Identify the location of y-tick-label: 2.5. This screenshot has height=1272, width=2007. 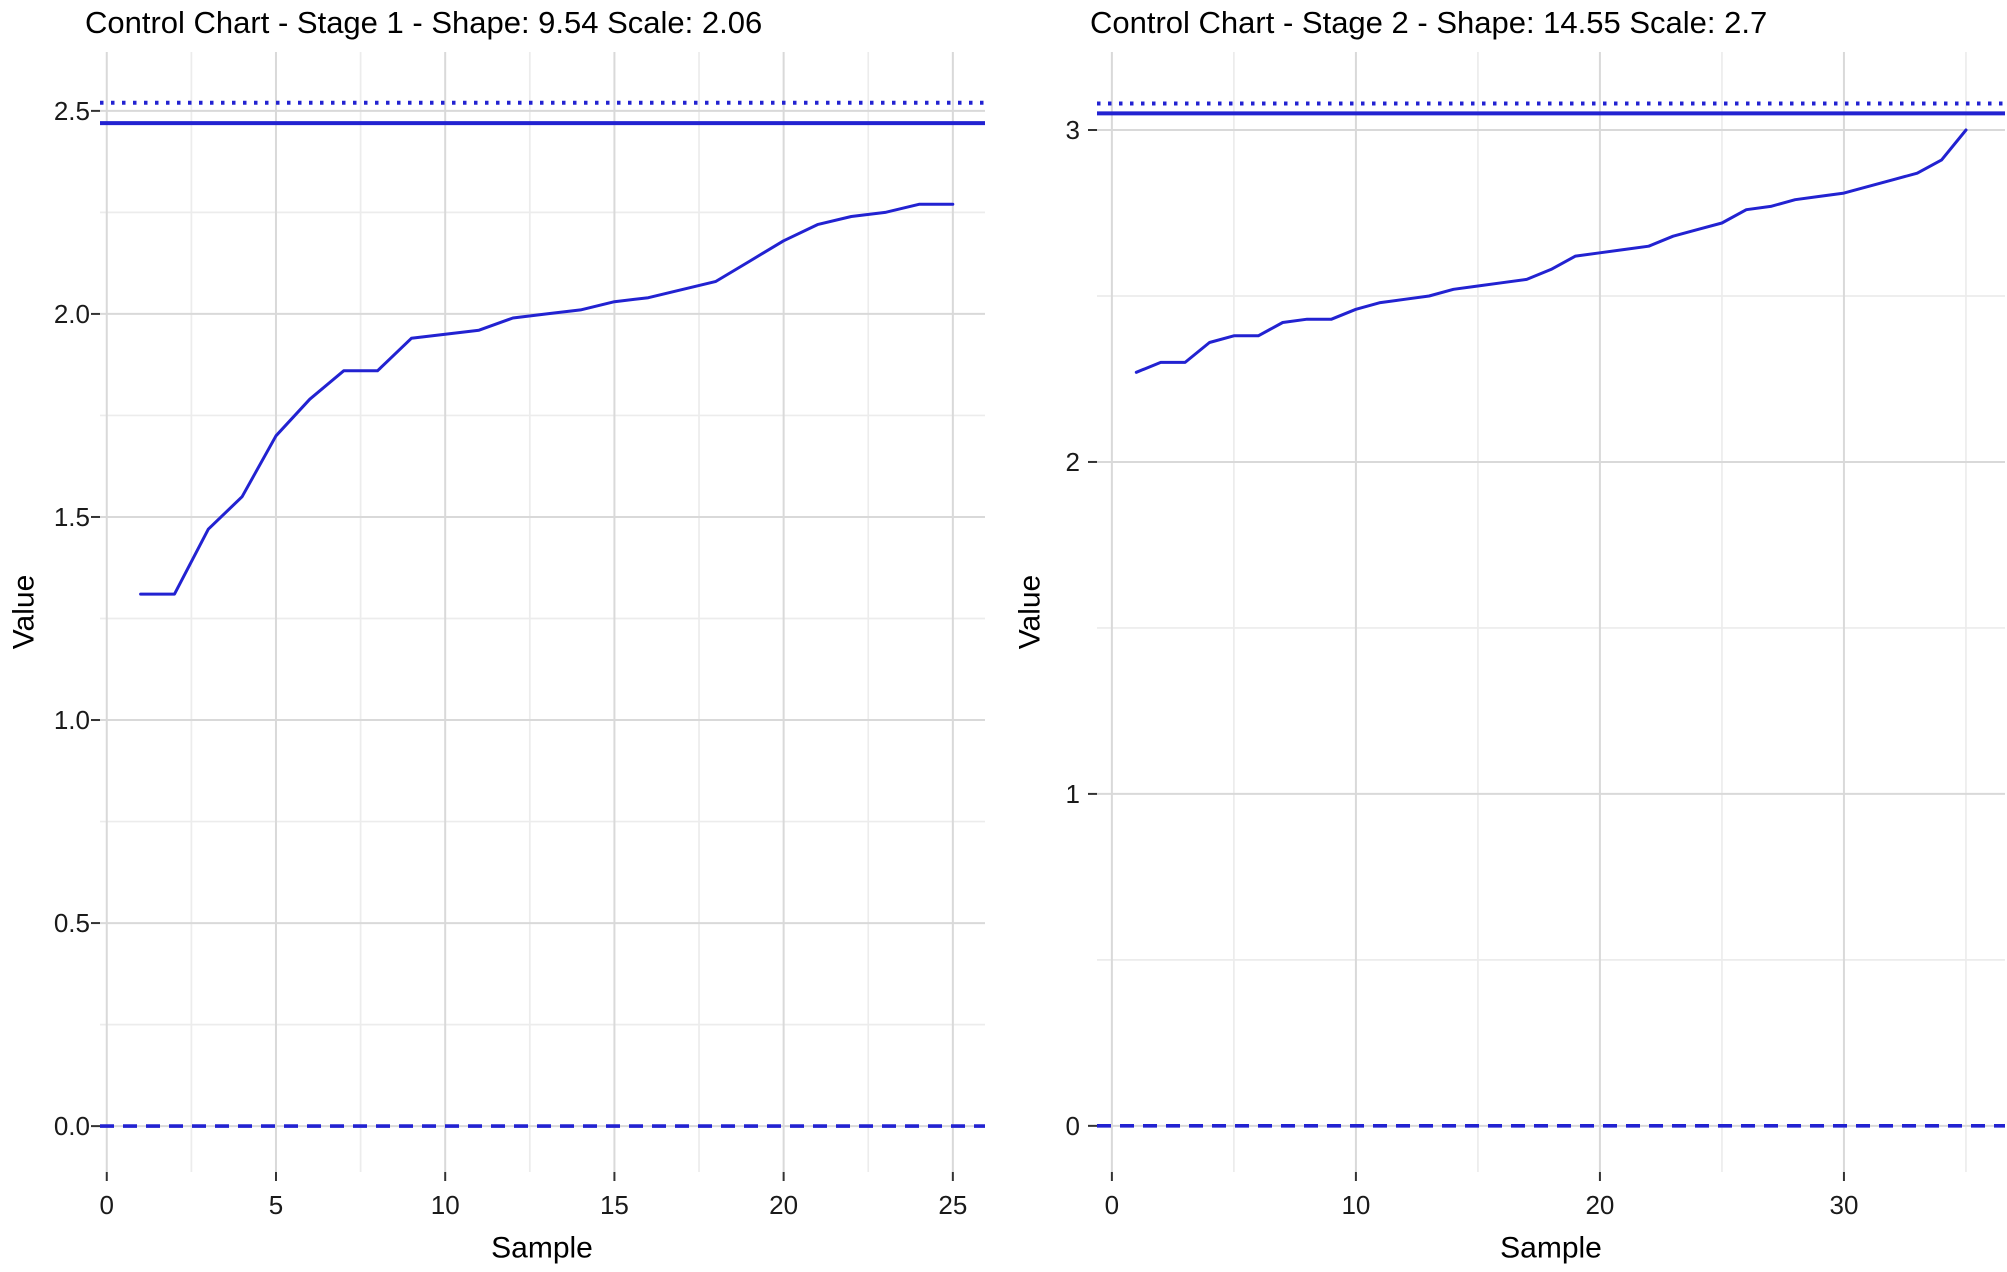
(72, 111).